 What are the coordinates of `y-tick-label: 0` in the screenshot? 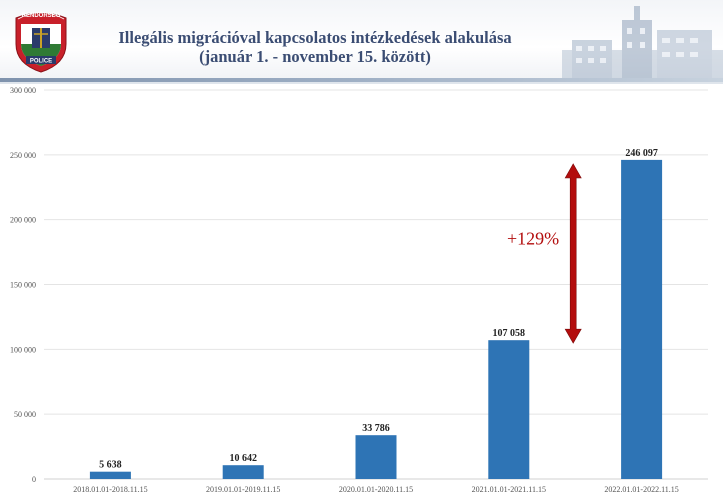 It's located at (34, 479).